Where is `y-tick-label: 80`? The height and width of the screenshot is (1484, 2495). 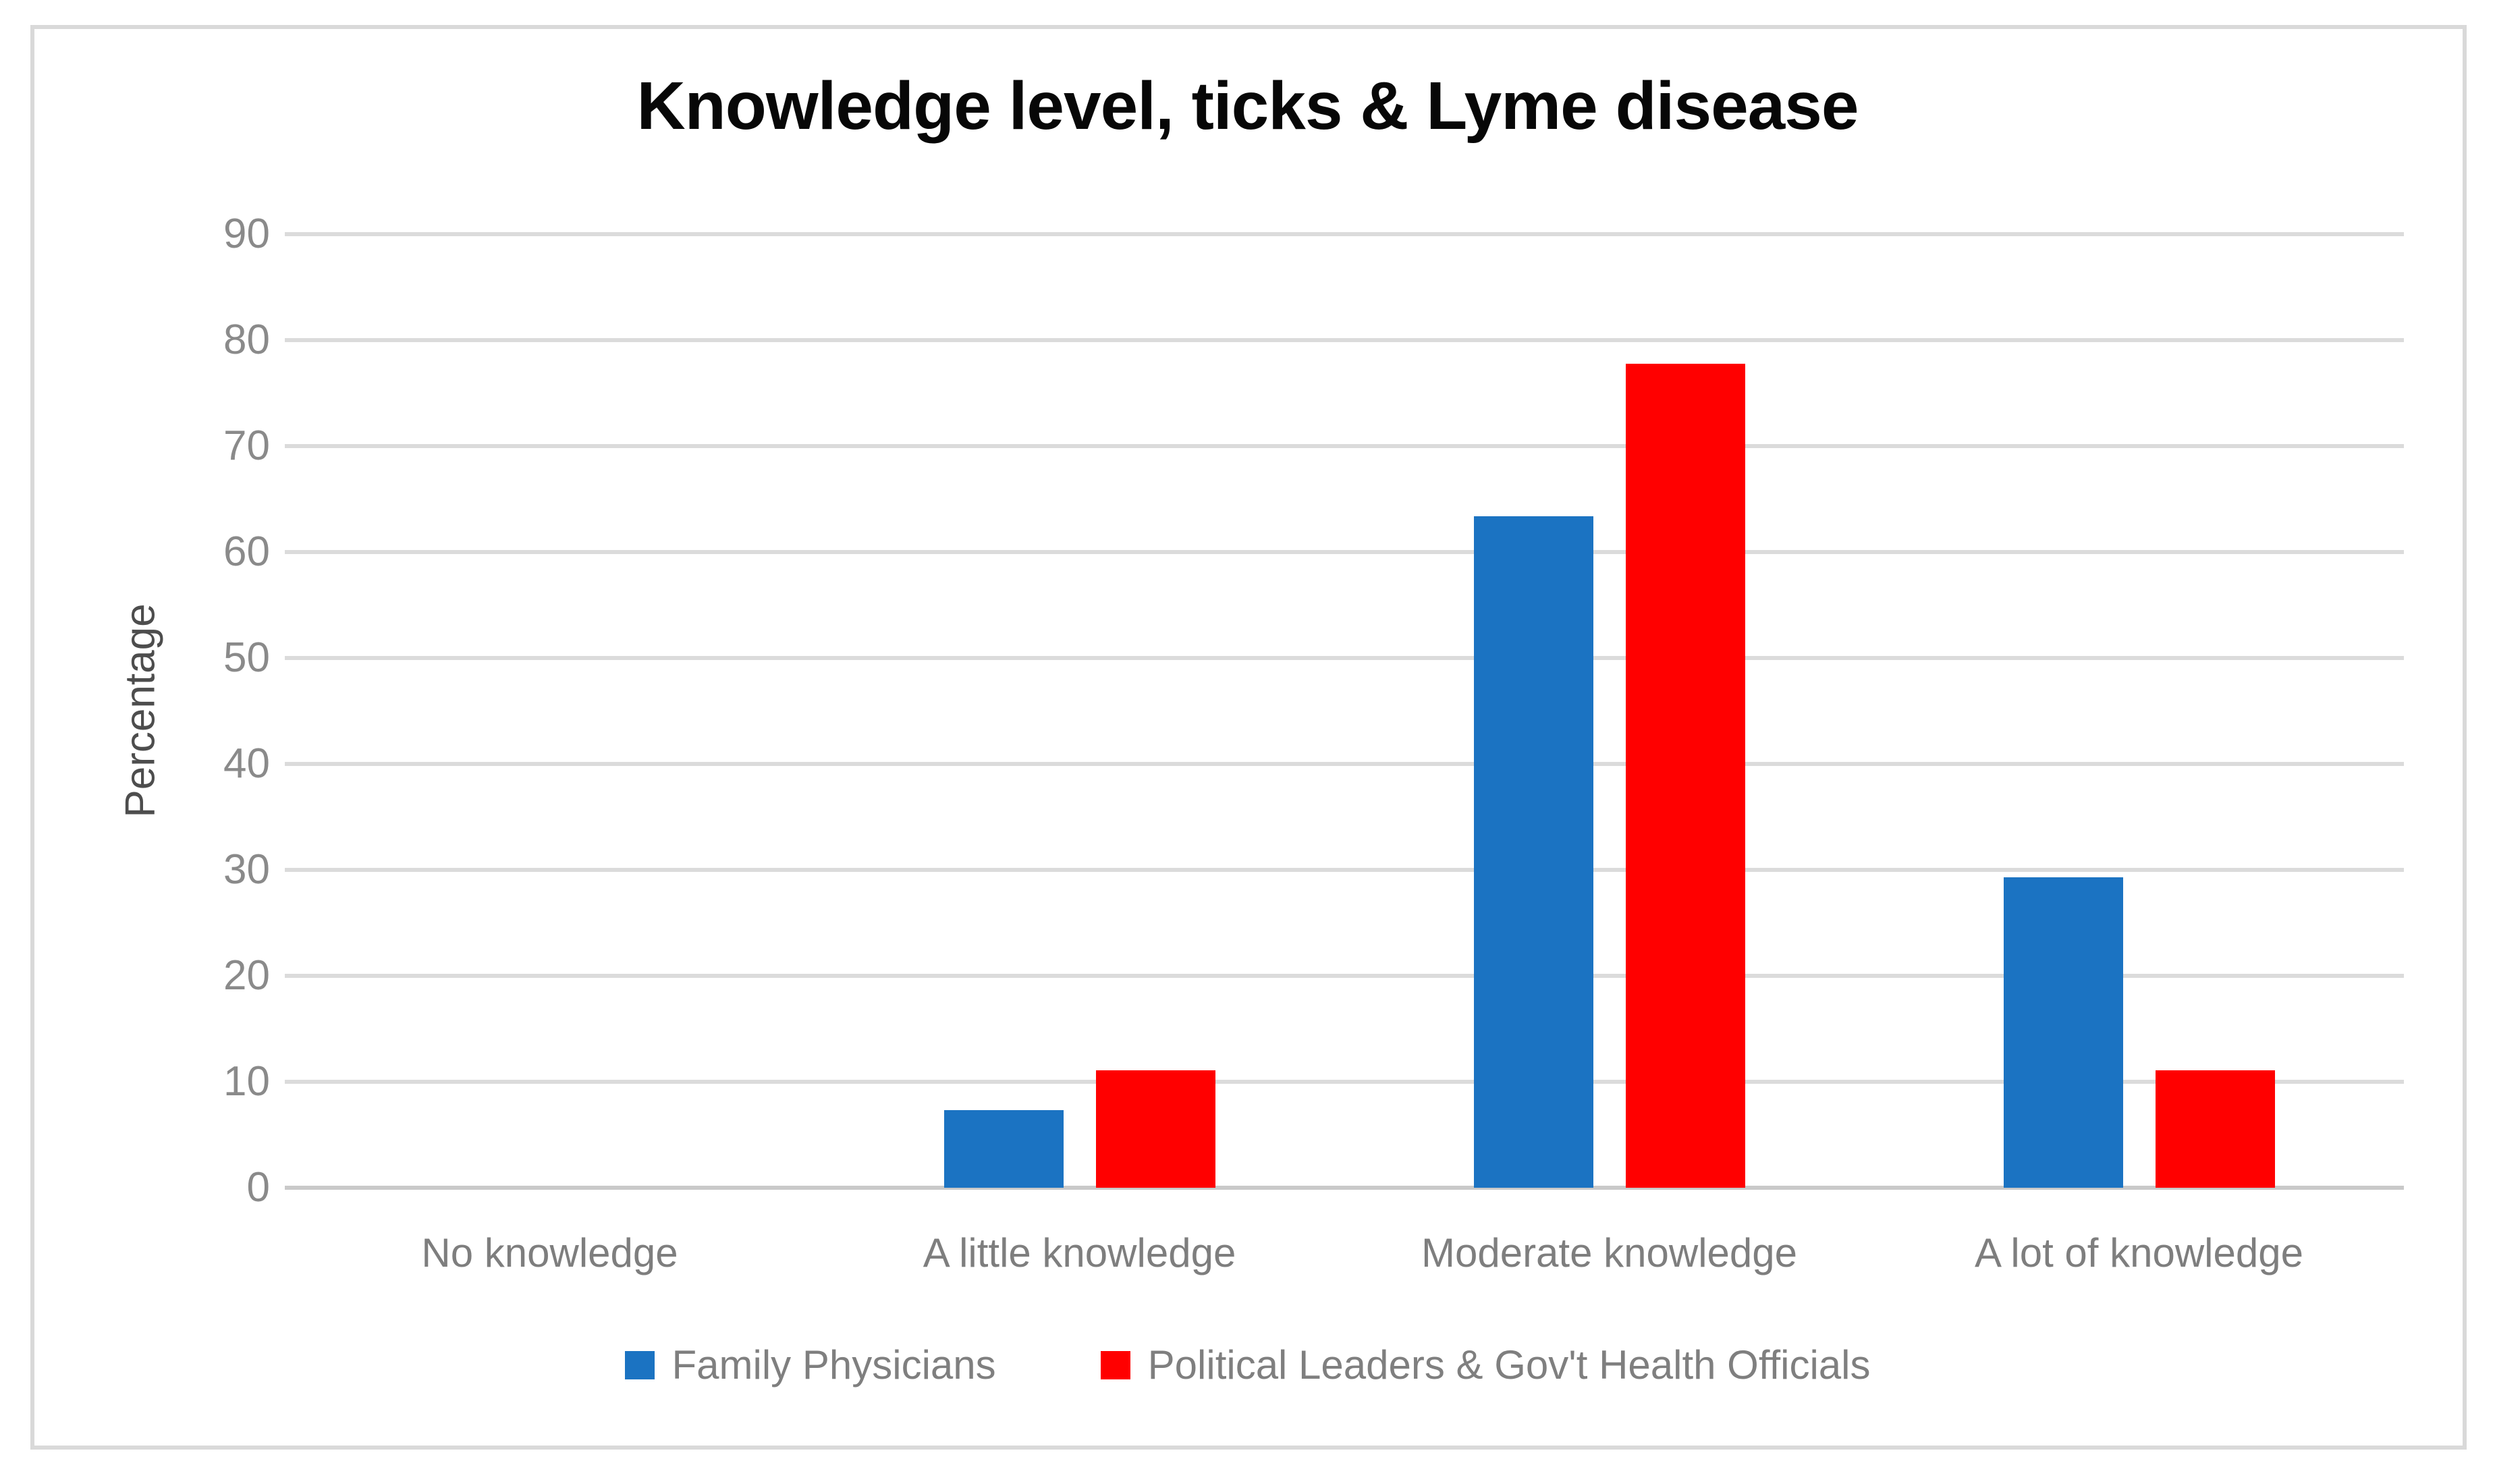
y-tick-label: 80 is located at coordinates (247, 340).